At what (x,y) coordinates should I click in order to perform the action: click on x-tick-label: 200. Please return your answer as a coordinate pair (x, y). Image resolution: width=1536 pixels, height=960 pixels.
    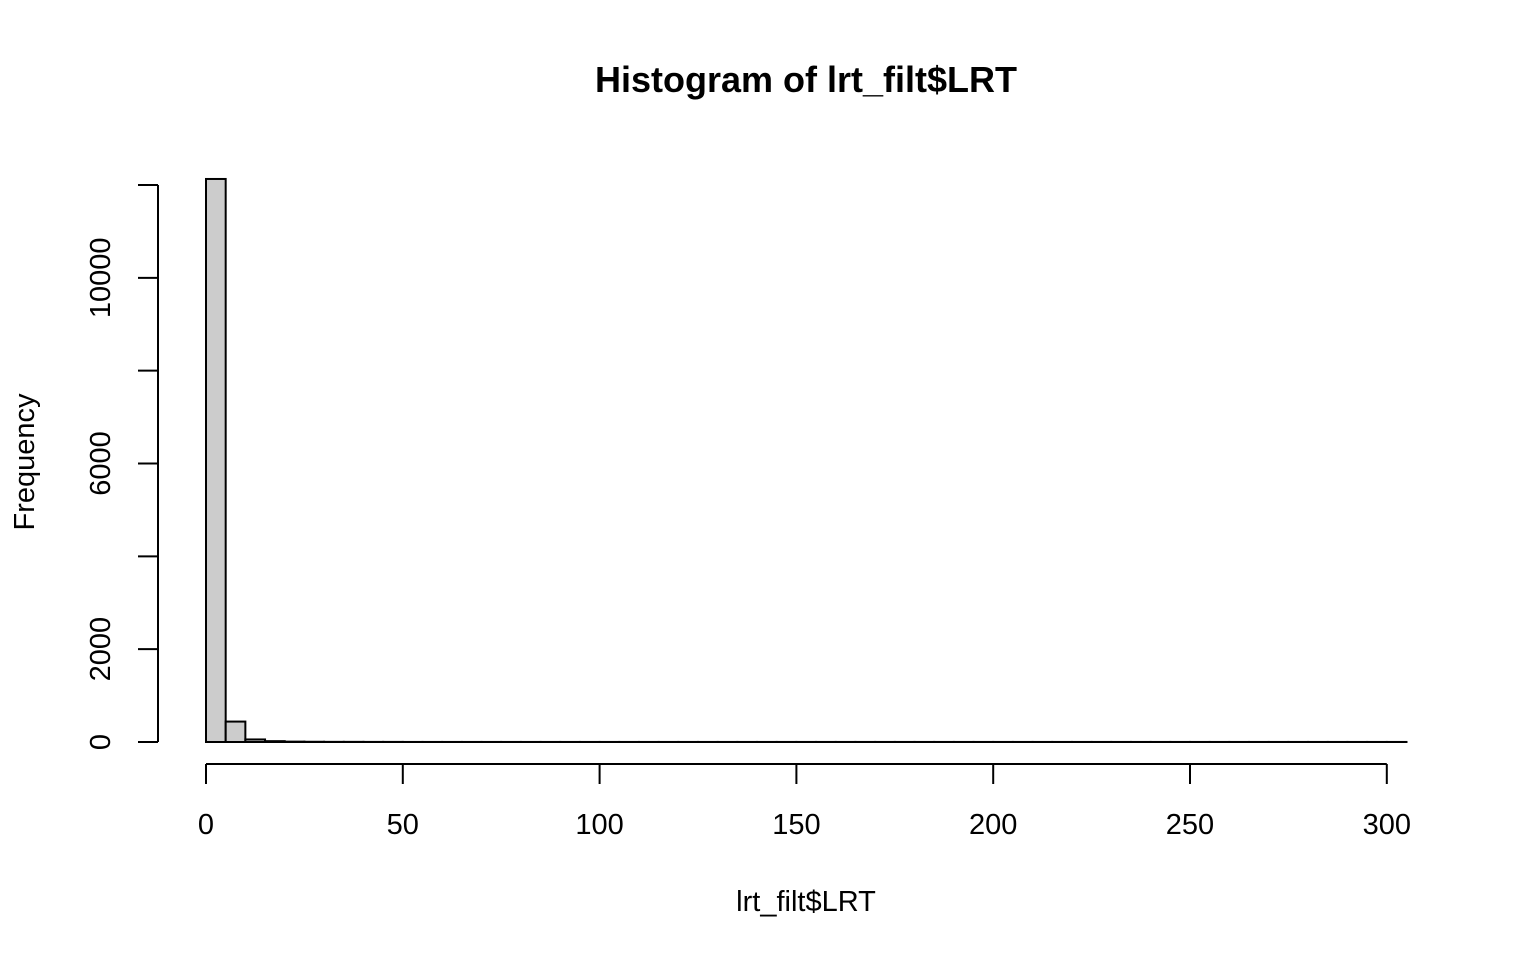
    Looking at the image, I should click on (993, 825).